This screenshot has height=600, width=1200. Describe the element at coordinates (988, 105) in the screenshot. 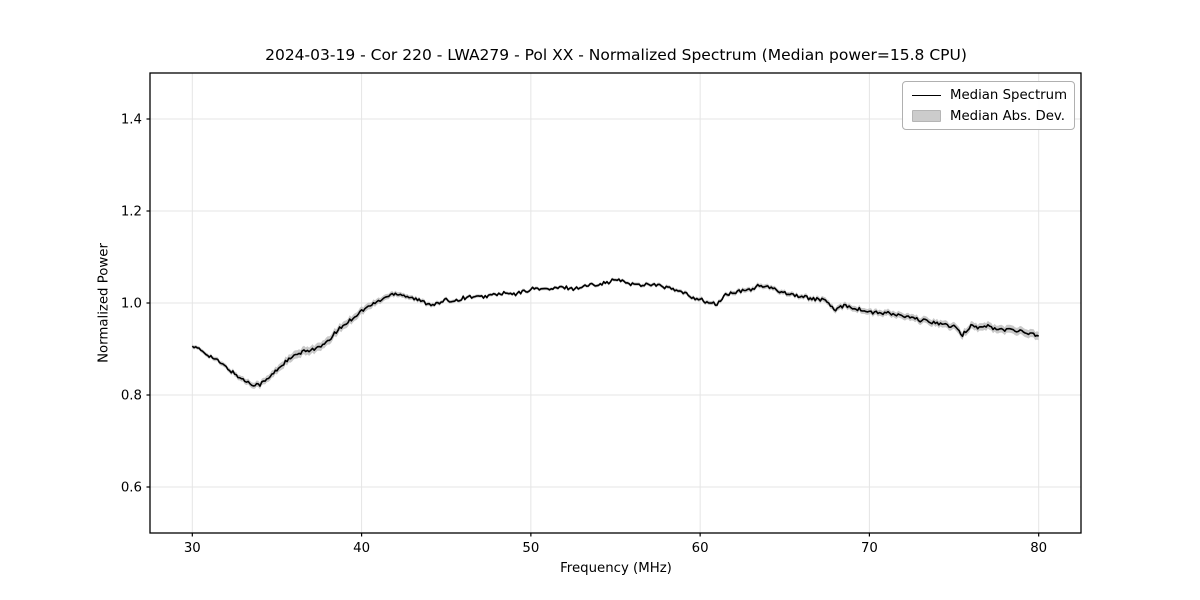

I see `legend: Median Spectrum Median Abs. Dev.` at that location.